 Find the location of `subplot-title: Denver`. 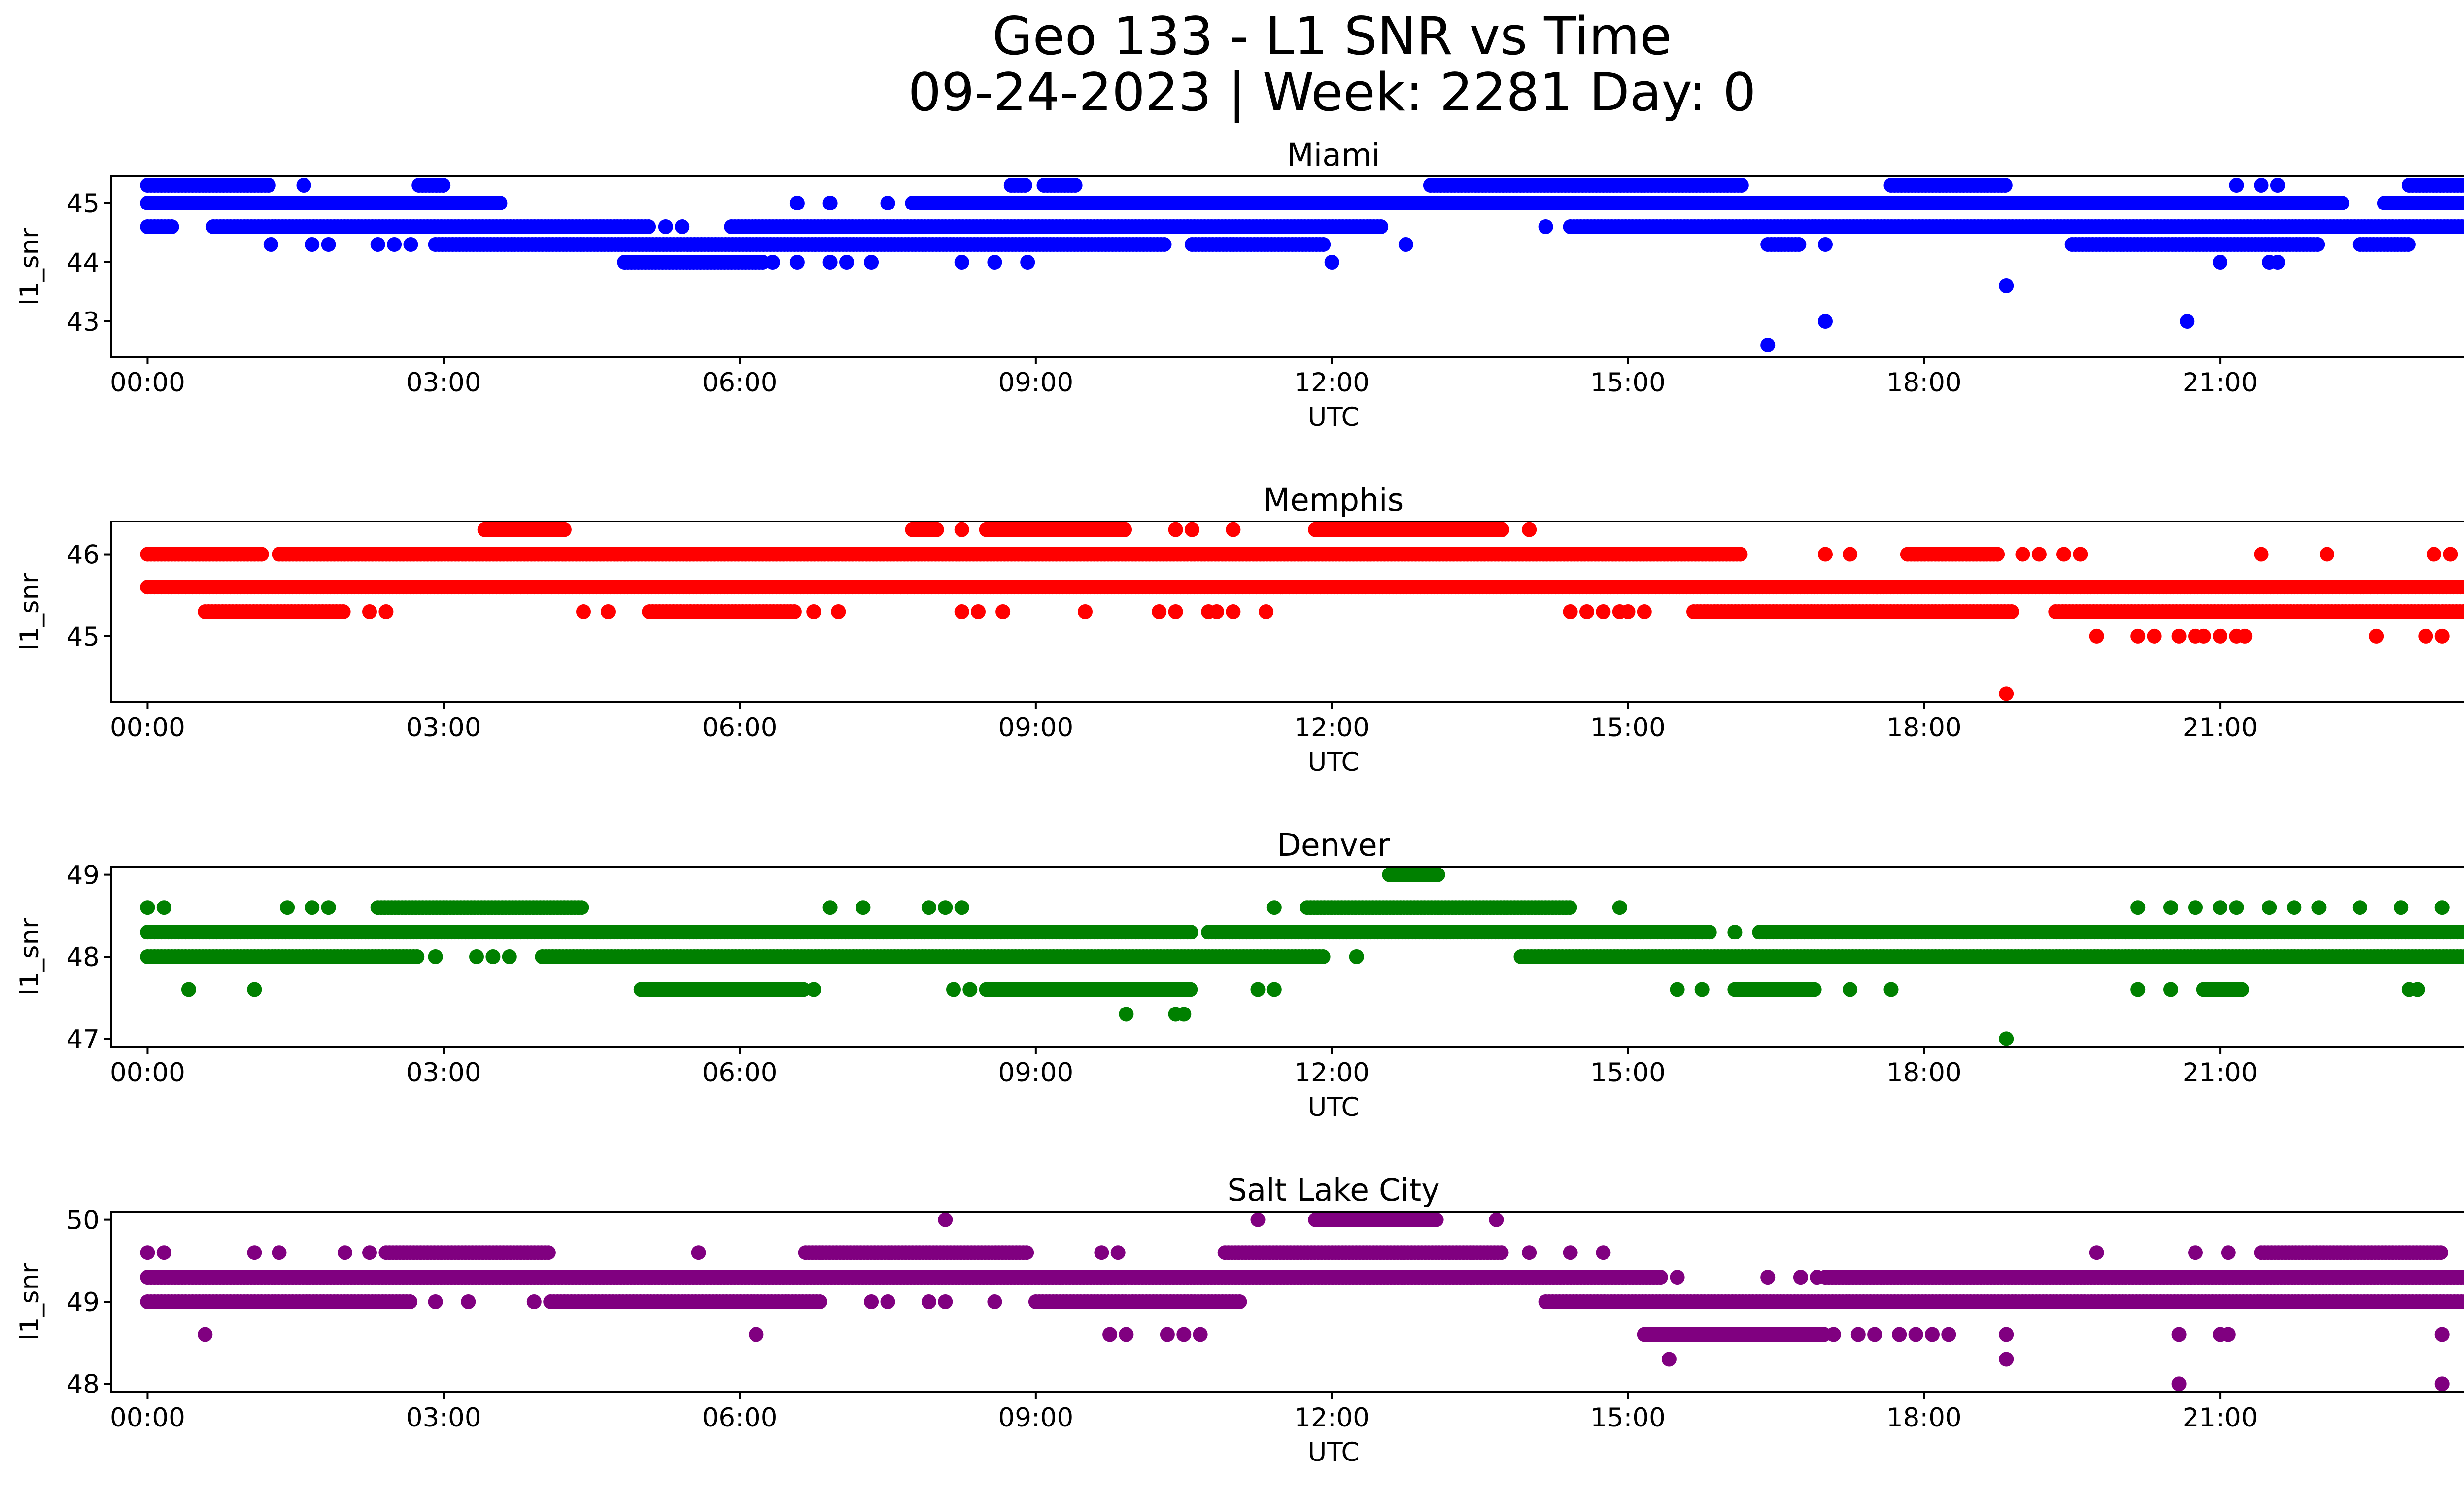

subplot-title: Denver is located at coordinates (1333, 845).